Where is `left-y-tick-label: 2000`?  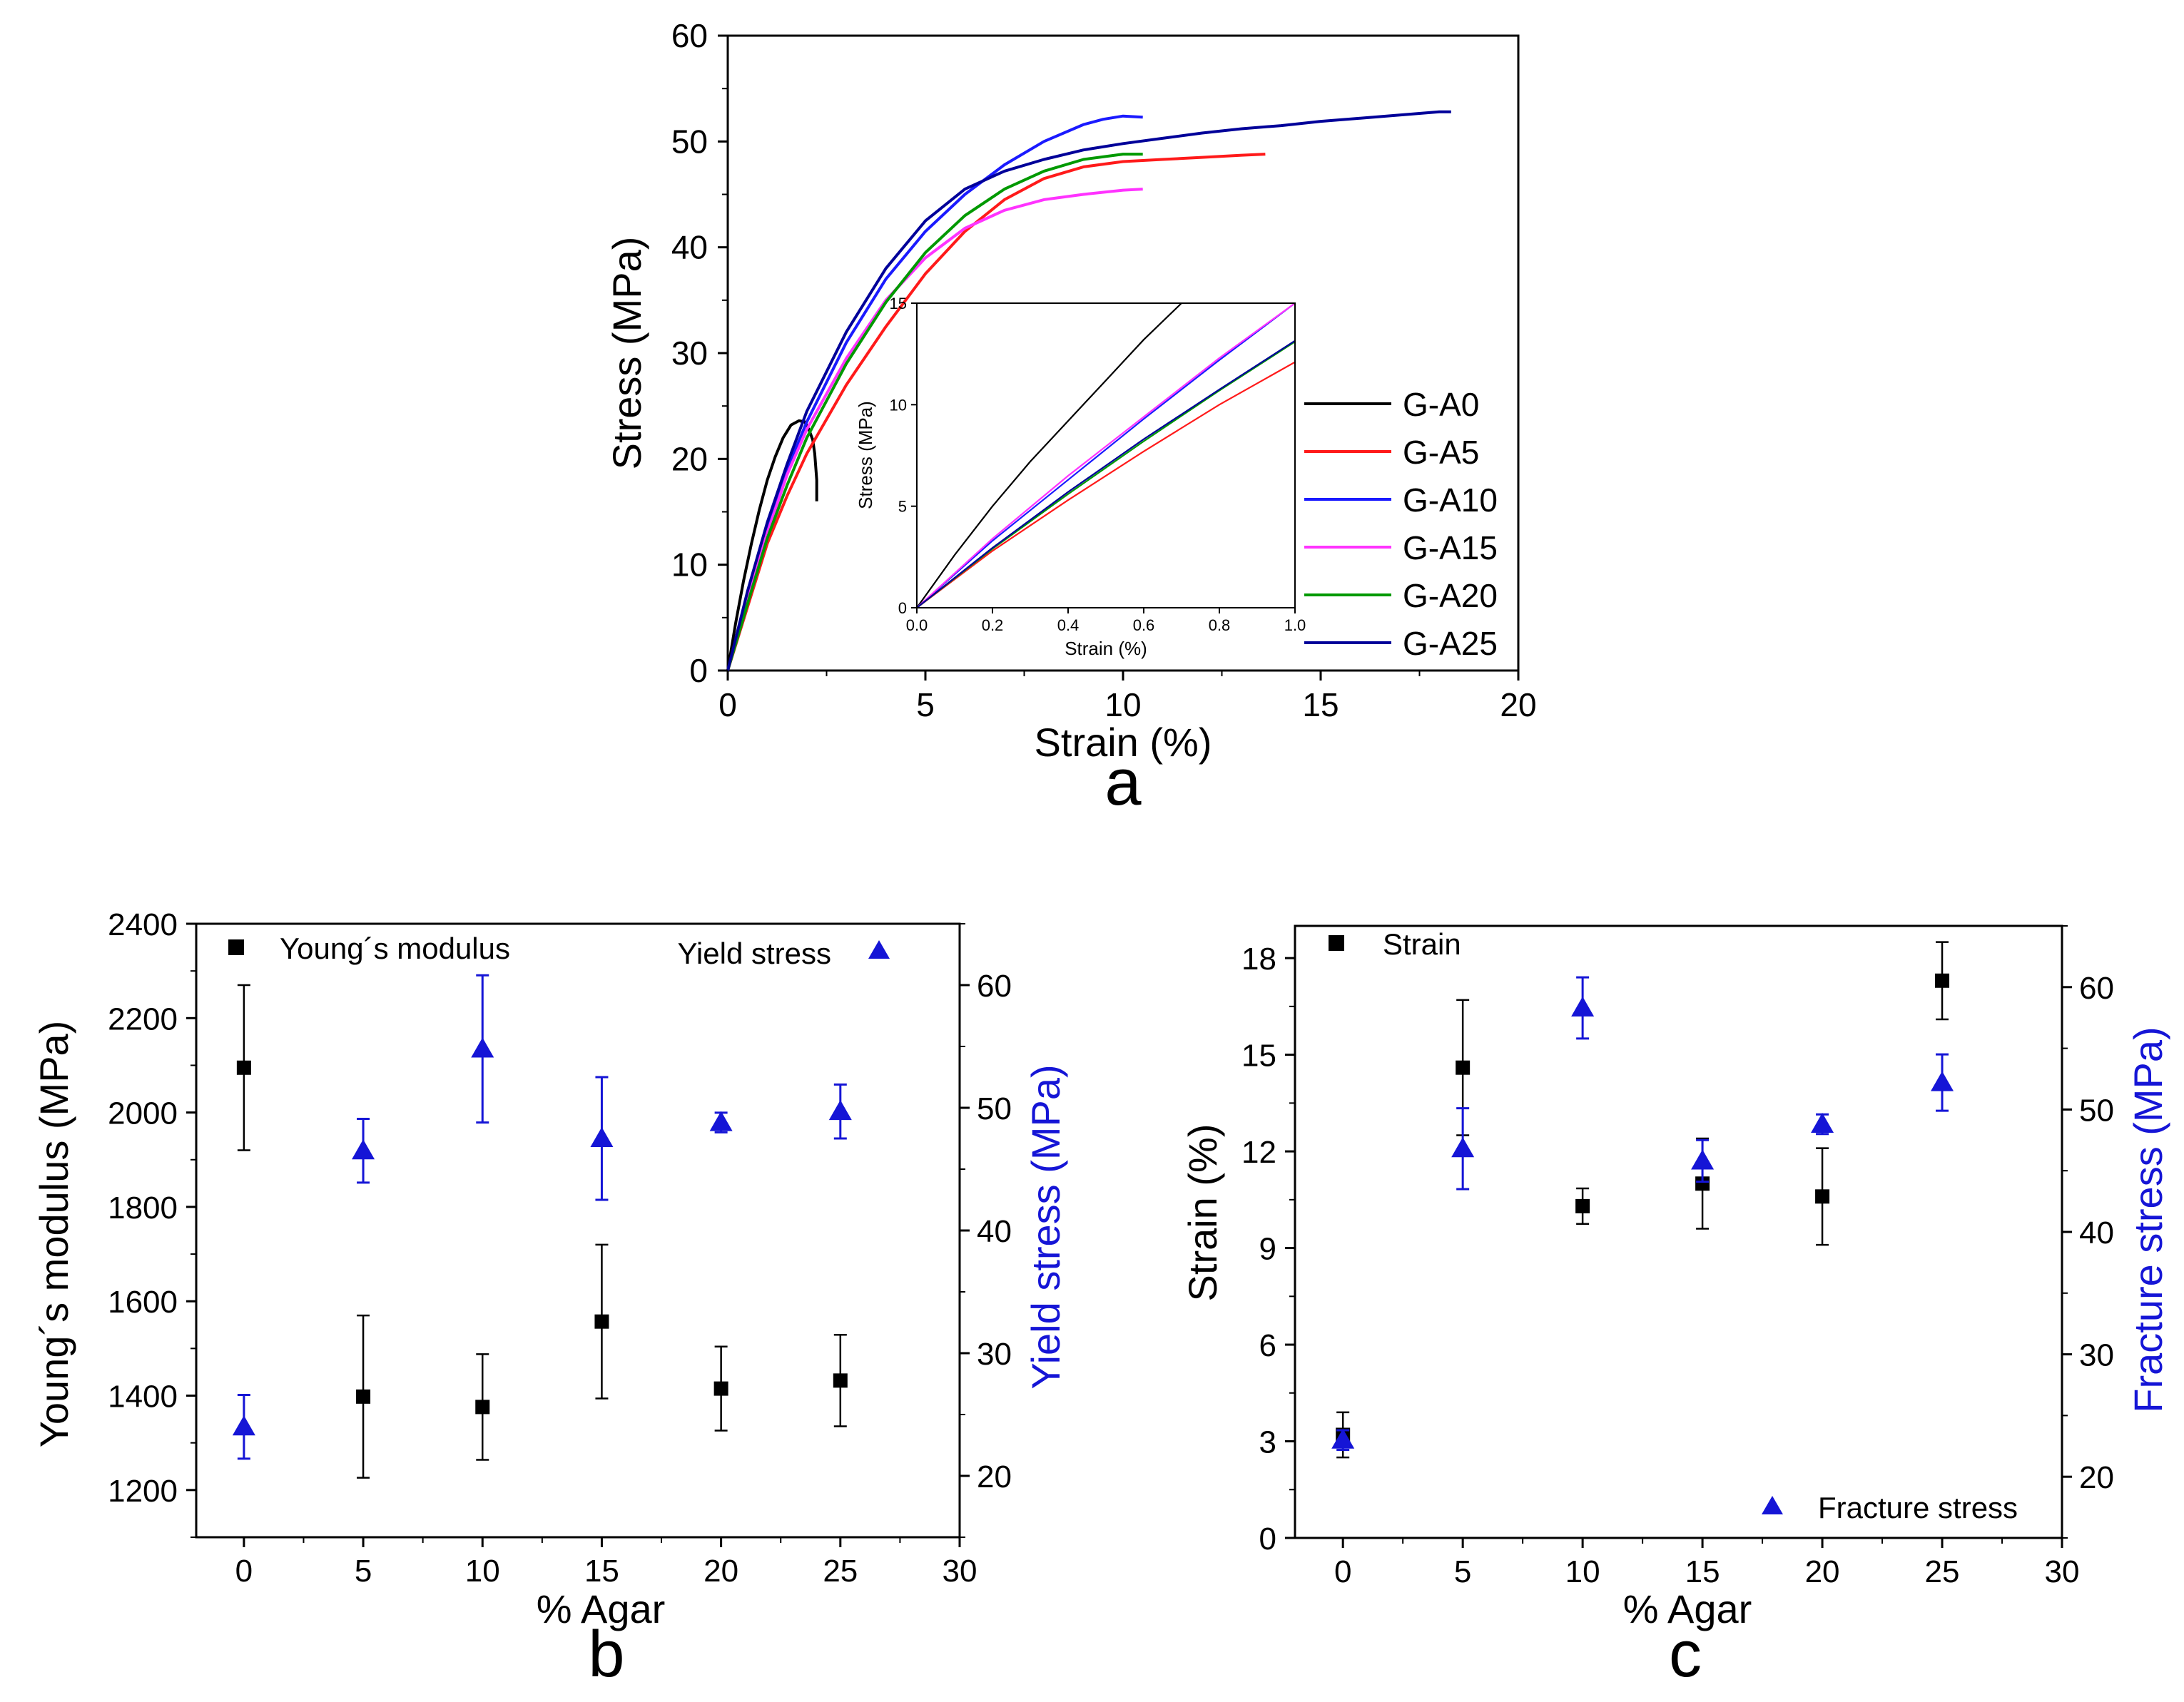
left-y-tick-label: 2000 is located at coordinates (143, 1113).